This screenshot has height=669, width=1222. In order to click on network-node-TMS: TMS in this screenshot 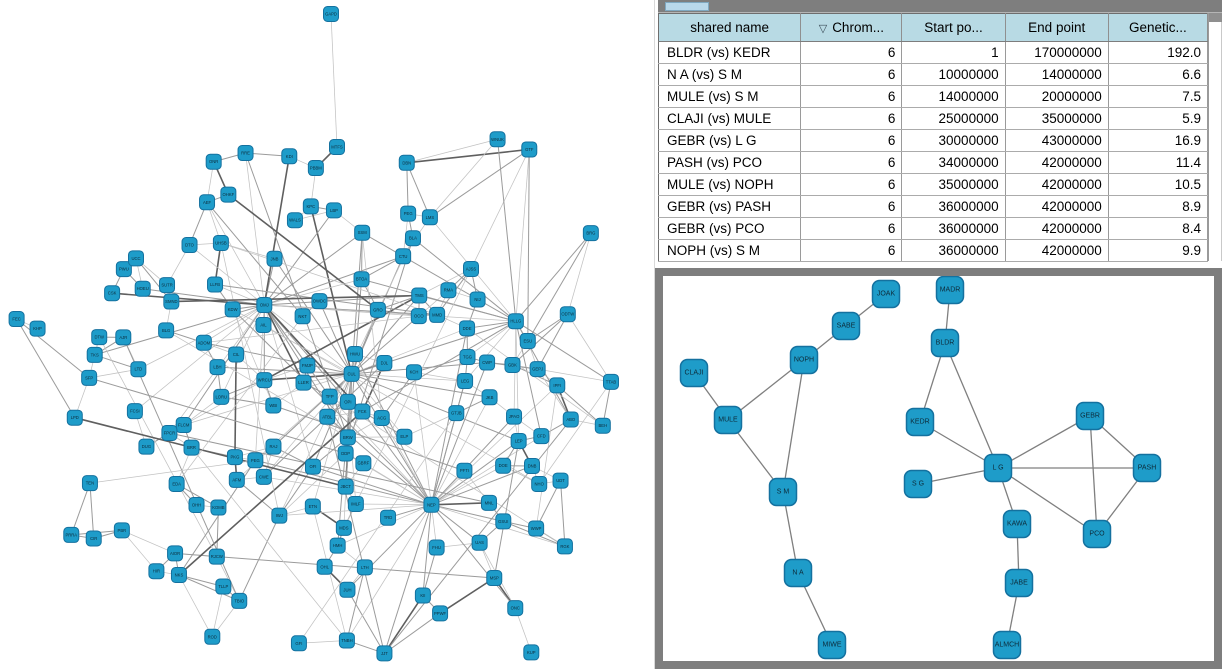, I will do `click(419, 295)`.